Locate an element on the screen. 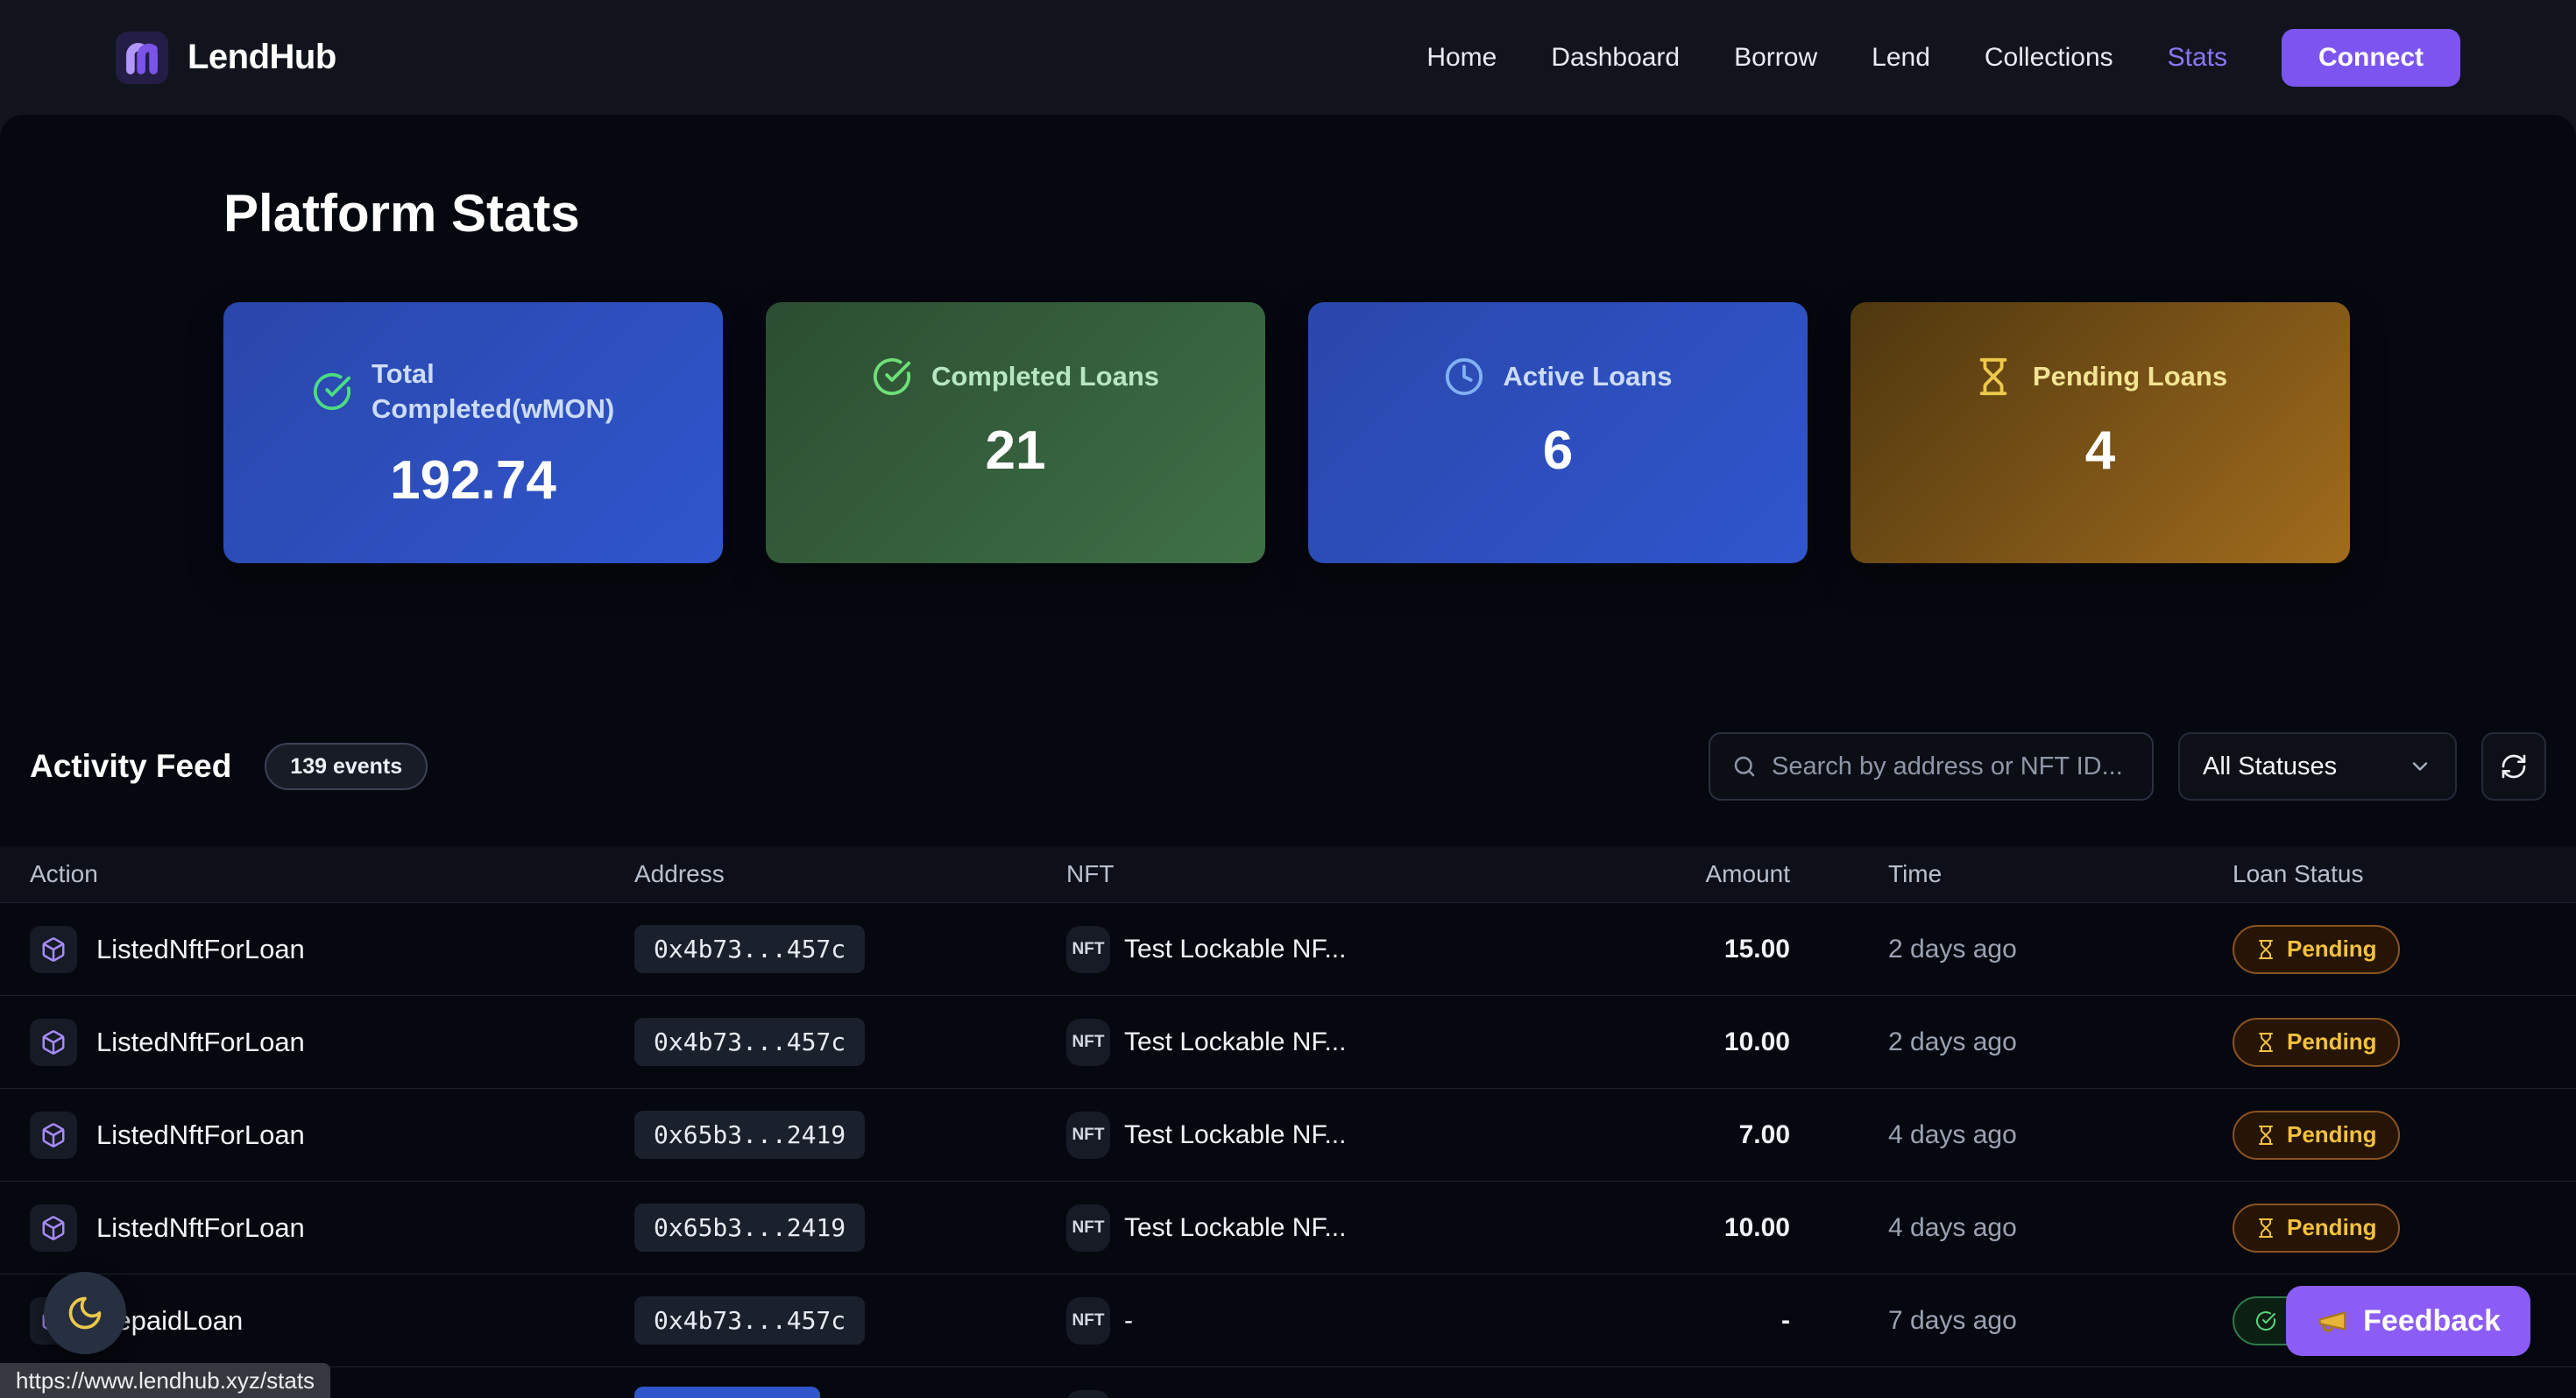 This screenshot has width=2576, height=1398. address-chip is located at coordinates (727, 1392).